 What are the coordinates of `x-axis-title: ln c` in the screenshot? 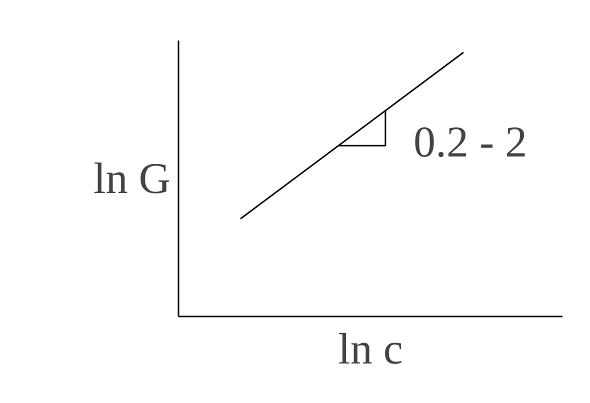 It's located at (370, 349).